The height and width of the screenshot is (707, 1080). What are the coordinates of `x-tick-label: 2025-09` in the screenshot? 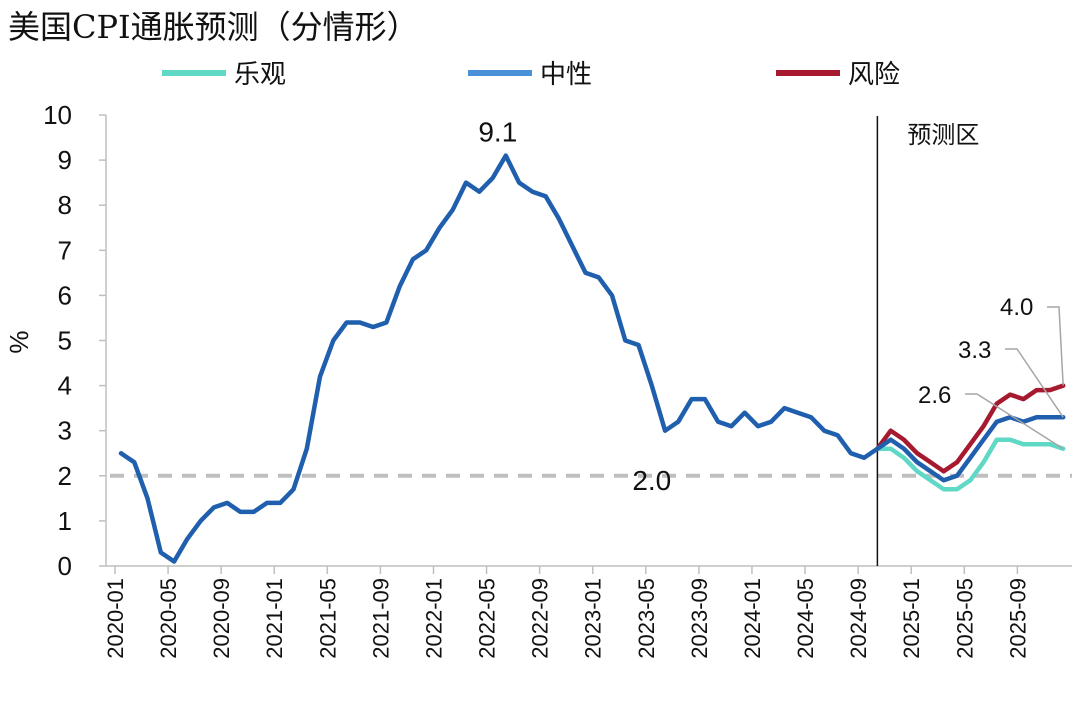 It's located at (1017, 618).